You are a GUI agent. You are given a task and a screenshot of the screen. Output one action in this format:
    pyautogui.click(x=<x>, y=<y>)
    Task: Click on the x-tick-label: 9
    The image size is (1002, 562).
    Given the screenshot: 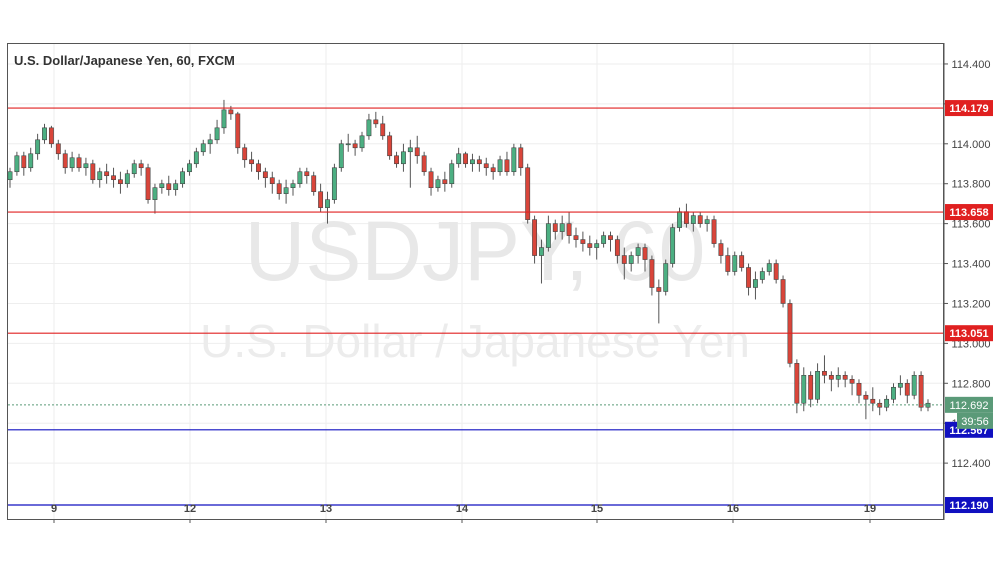 What is the action you would take?
    pyautogui.click(x=54, y=509)
    